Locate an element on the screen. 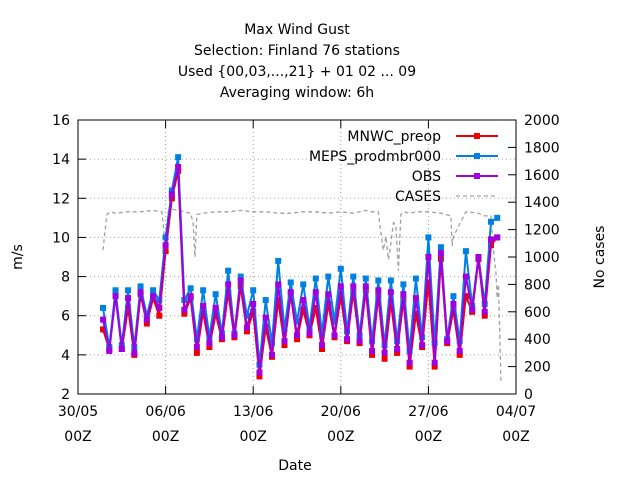  y-tick-label: 2 is located at coordinates (65, 395).